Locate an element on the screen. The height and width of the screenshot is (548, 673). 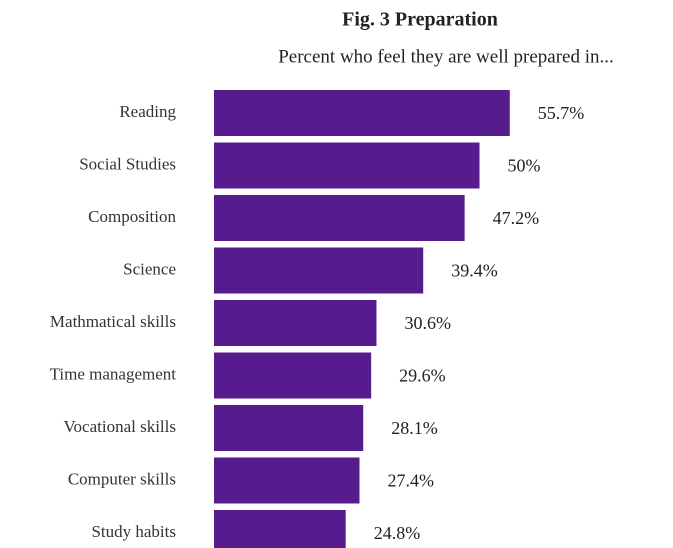
value-label: 24.8% is located at coordinates (397, 533).